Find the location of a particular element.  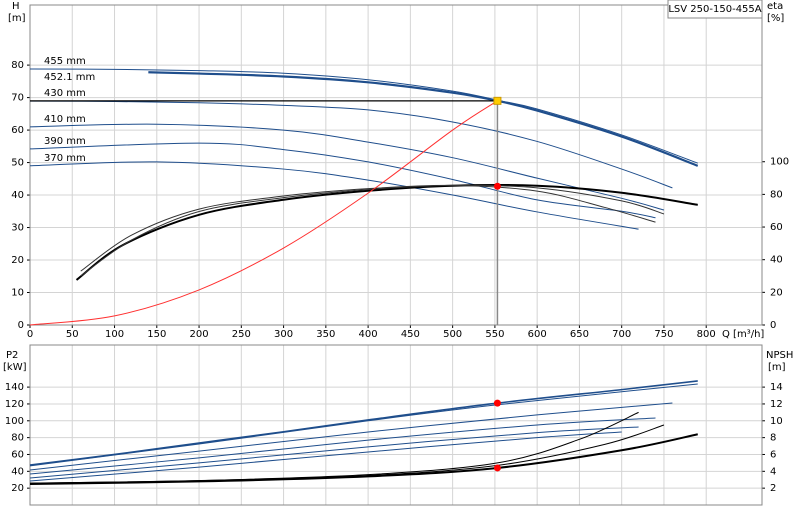

y-tick-label: 10 is located at coordinates (17, 293).